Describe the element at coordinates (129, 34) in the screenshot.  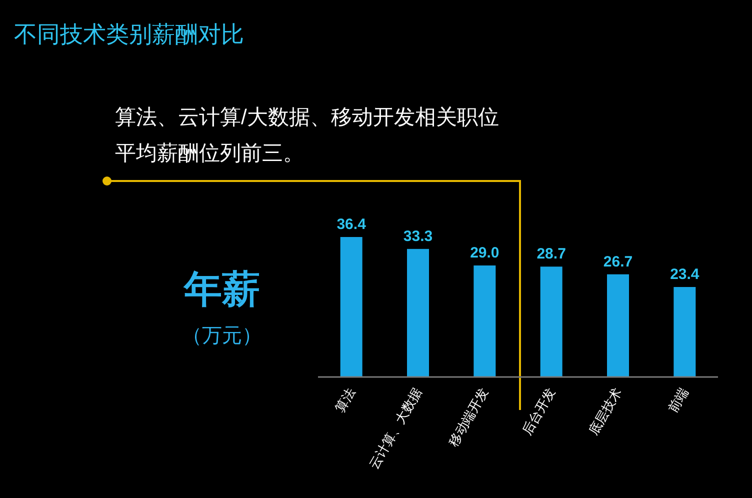
I see `text: 不同技术类别薪酬对比` at that location.